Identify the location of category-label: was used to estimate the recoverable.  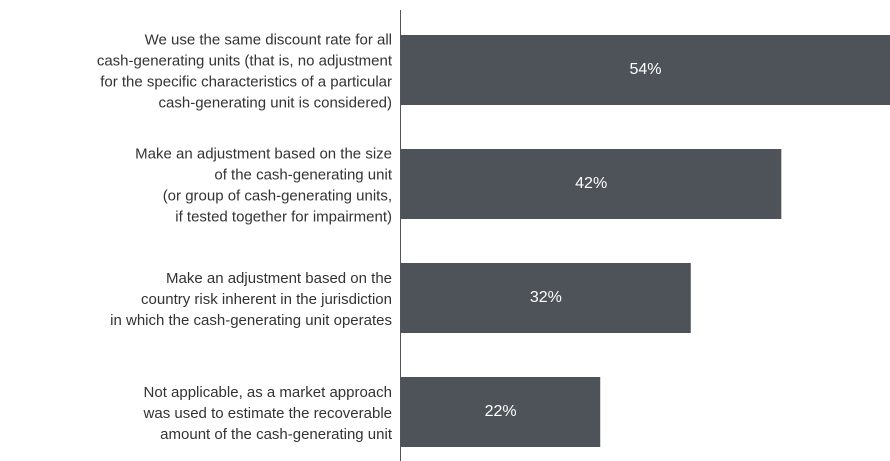
(267, 413).